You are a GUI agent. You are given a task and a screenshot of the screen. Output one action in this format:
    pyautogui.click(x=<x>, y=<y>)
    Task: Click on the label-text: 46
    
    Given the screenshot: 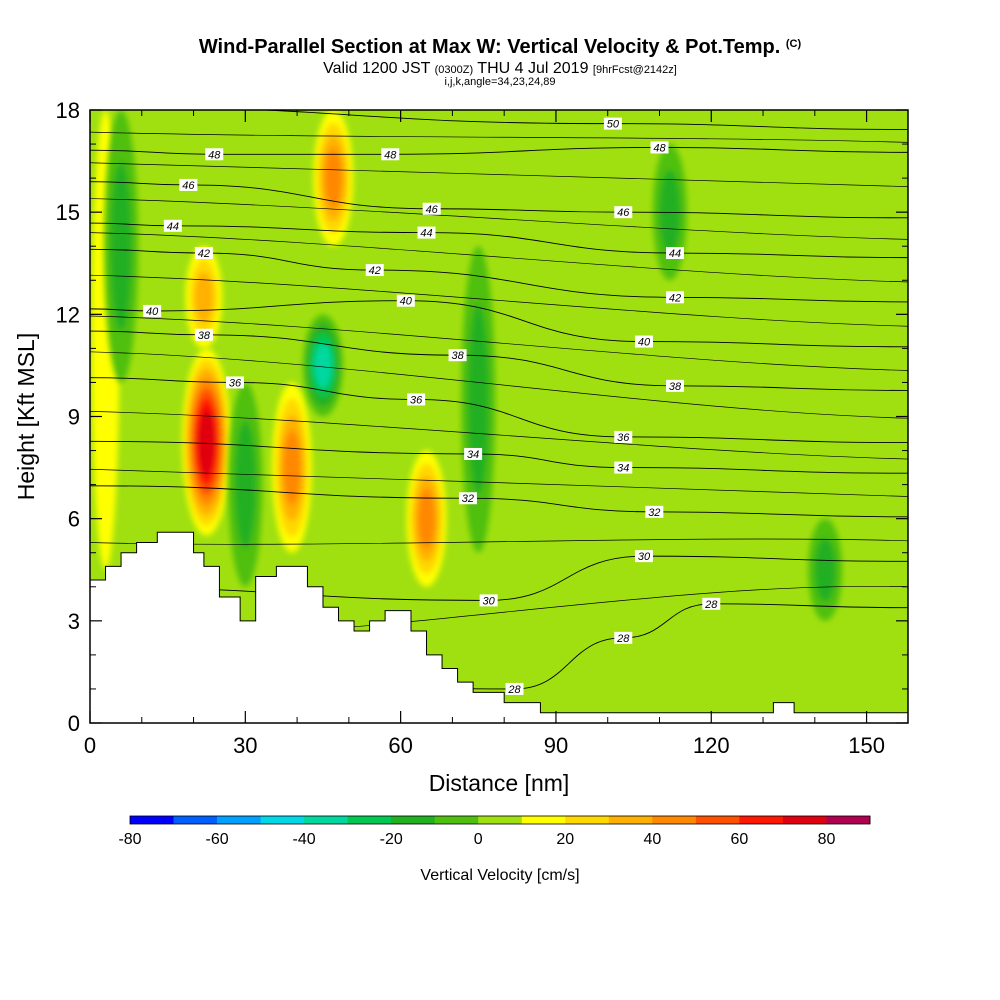 What is the action you would take?
    pyautogui.click(x=432, y=210)
    